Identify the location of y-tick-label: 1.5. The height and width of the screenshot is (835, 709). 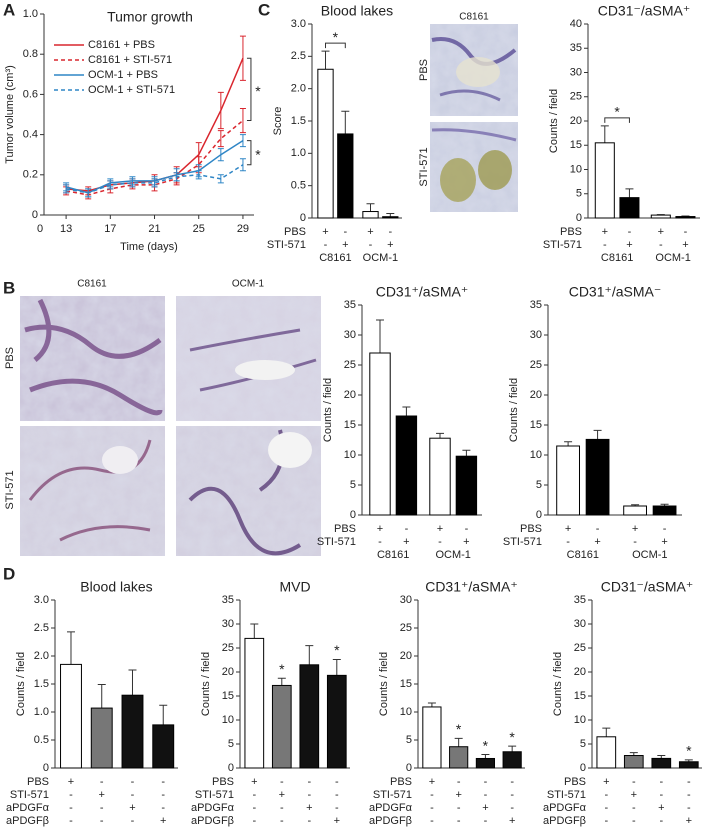
(41, 684).